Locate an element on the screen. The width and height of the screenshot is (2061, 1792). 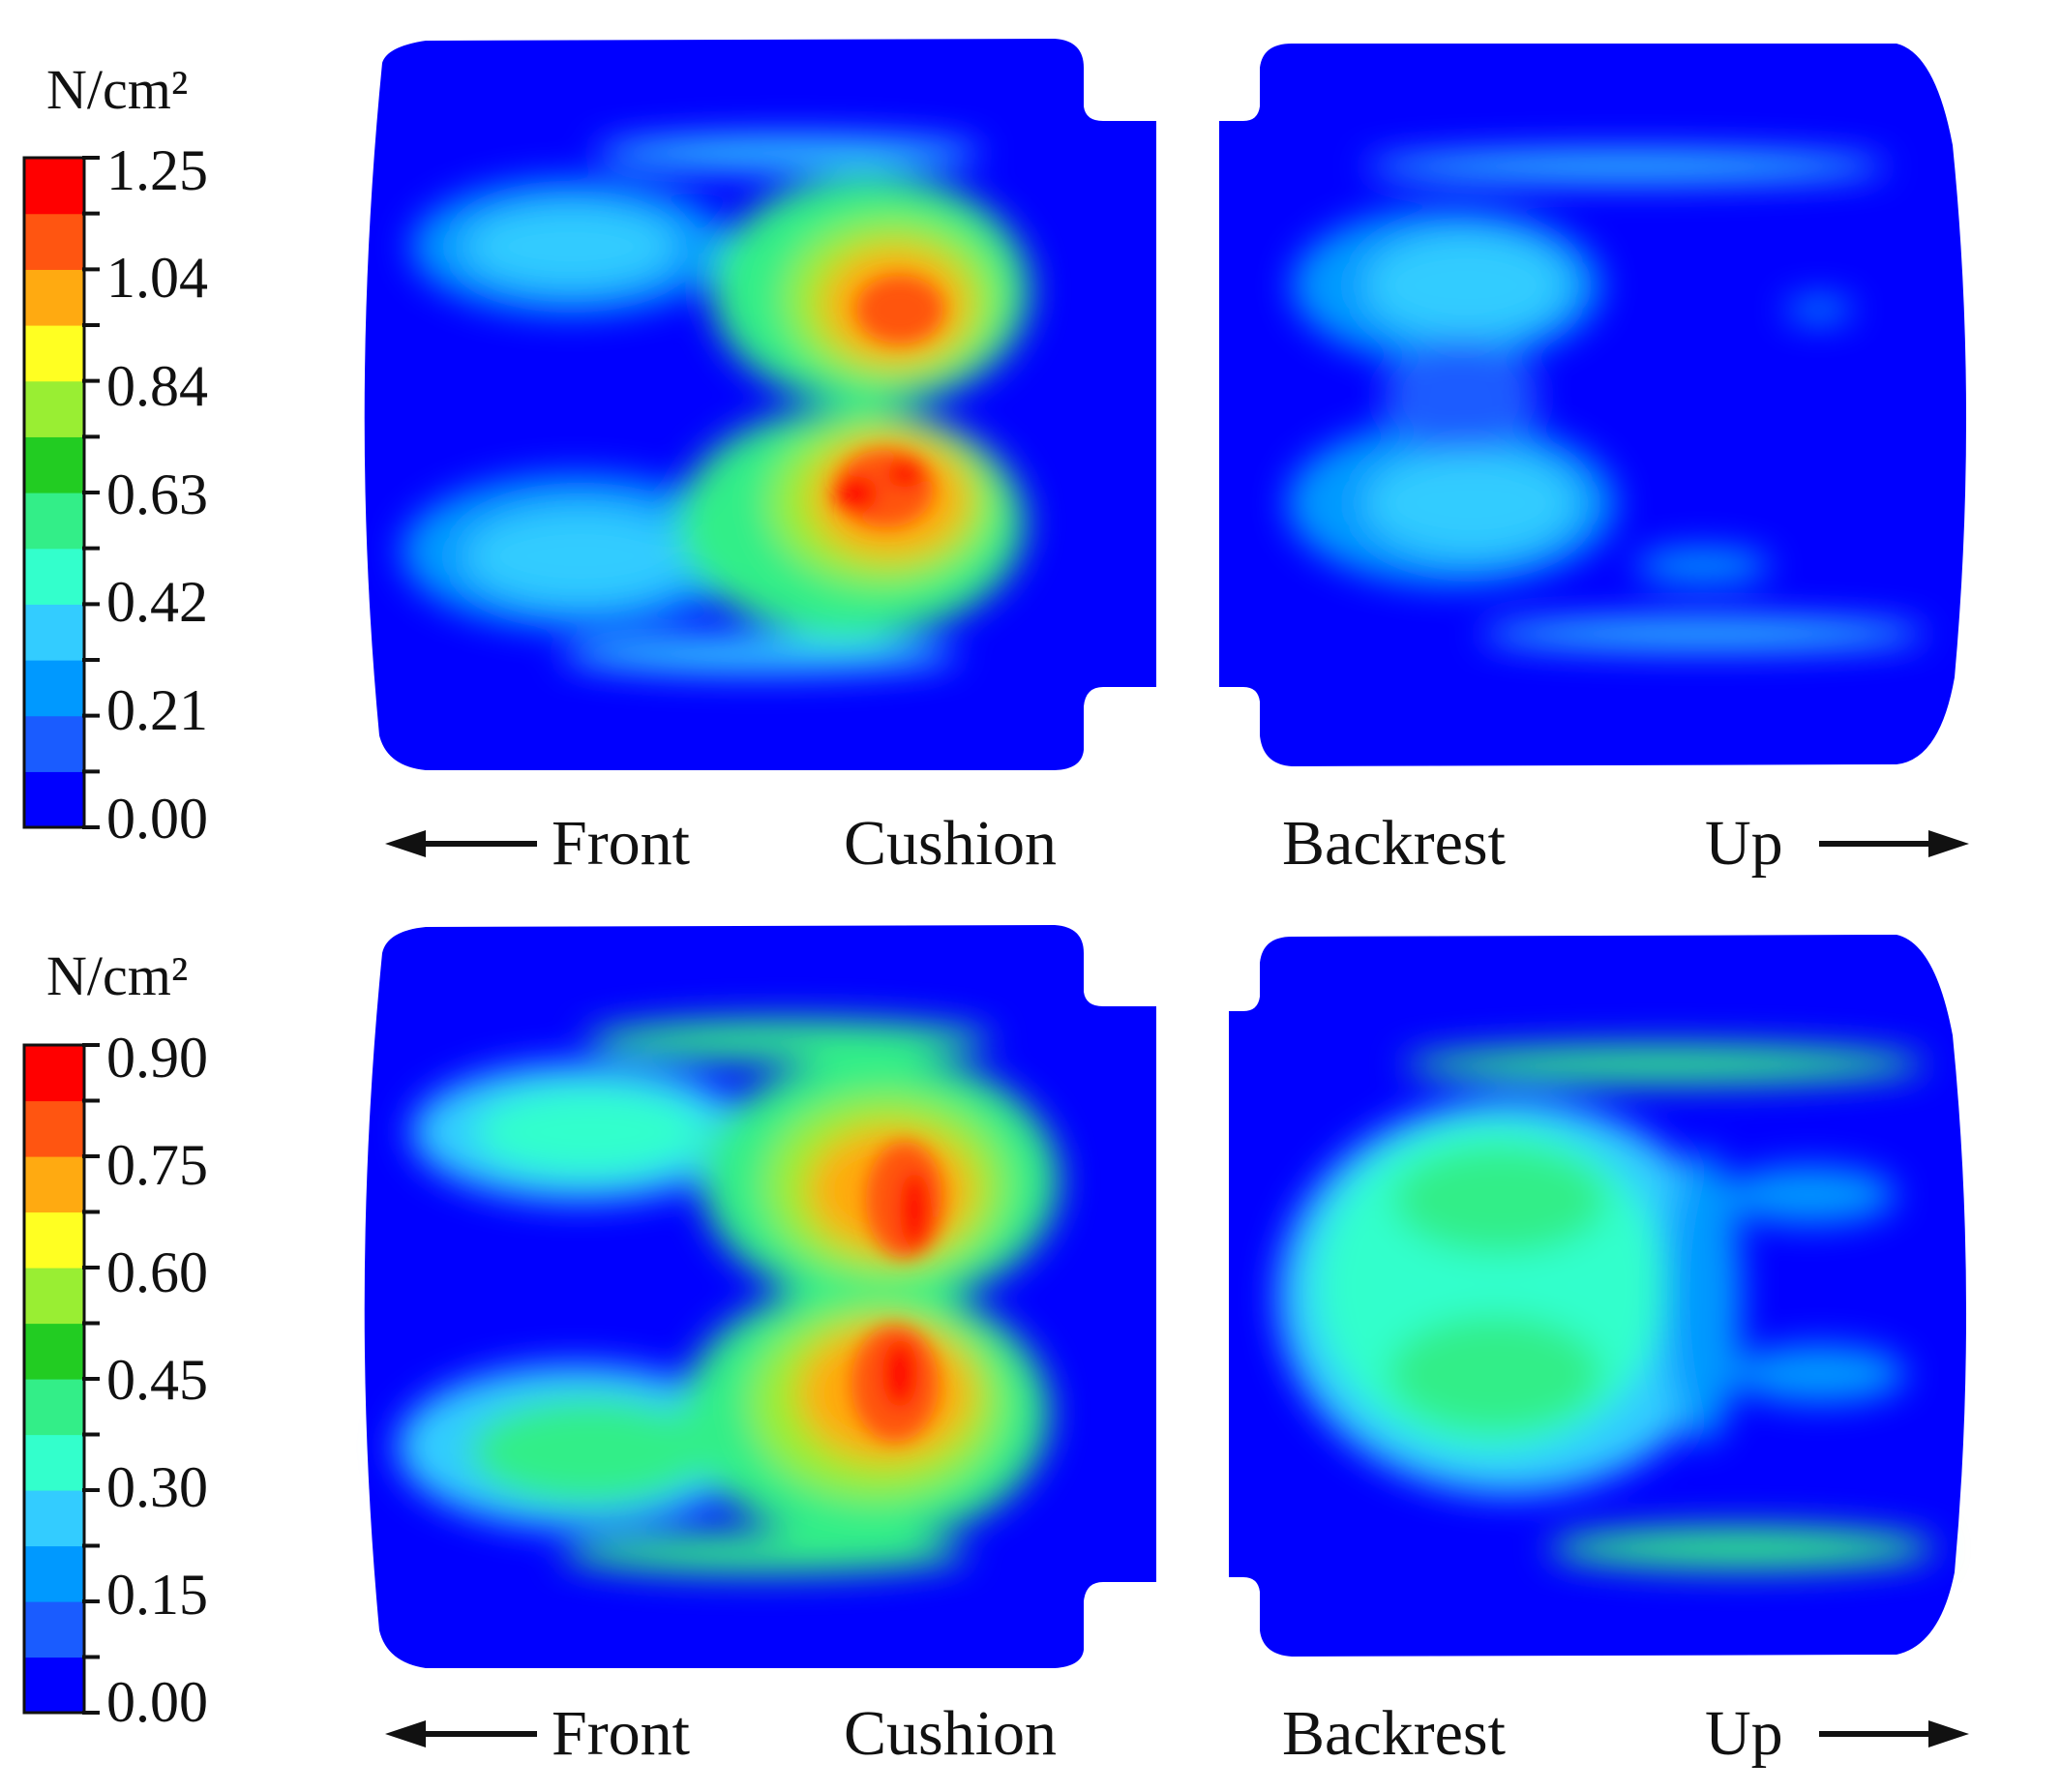
colorbar-tick-labels-top: 1.25 1.04 0.84 0.63 0.42 0.21 0.00 is located at coordinates (157, 494).